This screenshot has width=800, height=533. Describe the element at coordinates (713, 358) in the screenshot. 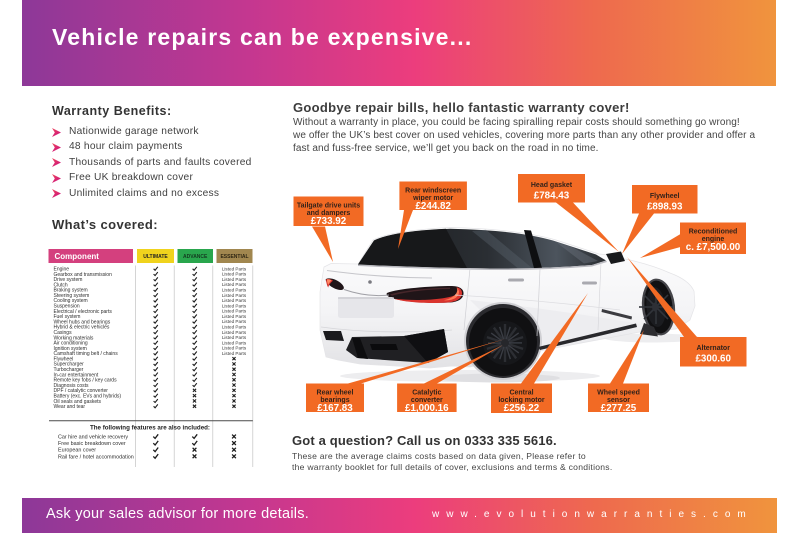

I see `svg-text: £300.60` at that location.